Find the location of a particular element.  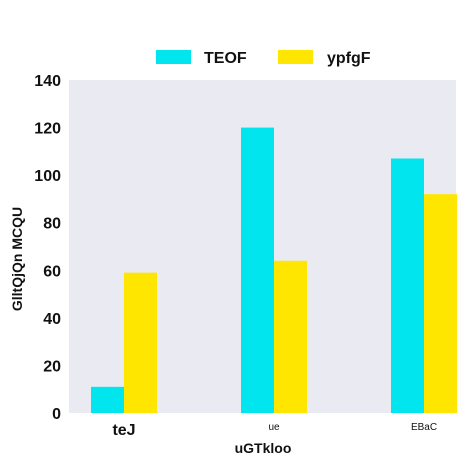

legend-label-ypfgF: ypfgF is located at coordinates (349, 58).